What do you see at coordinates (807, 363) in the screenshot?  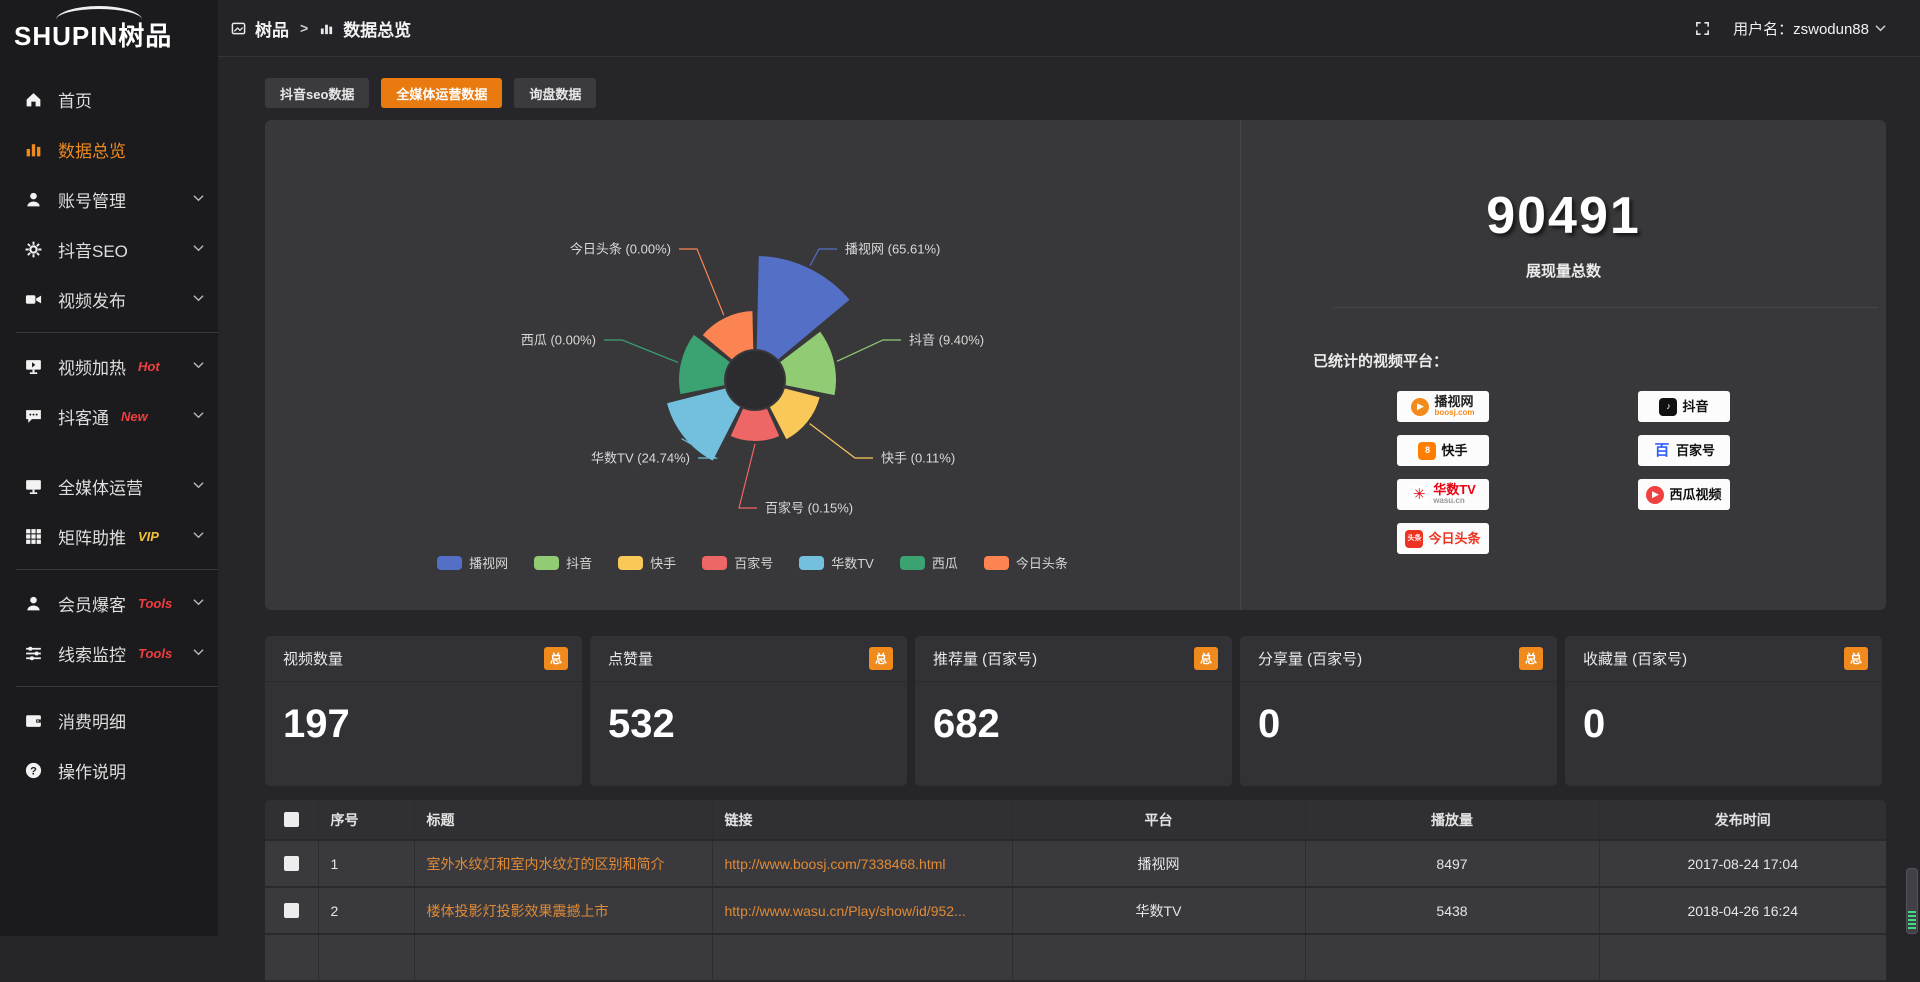 I see `pie-segment-抖音` at bounding box center [807, 363].